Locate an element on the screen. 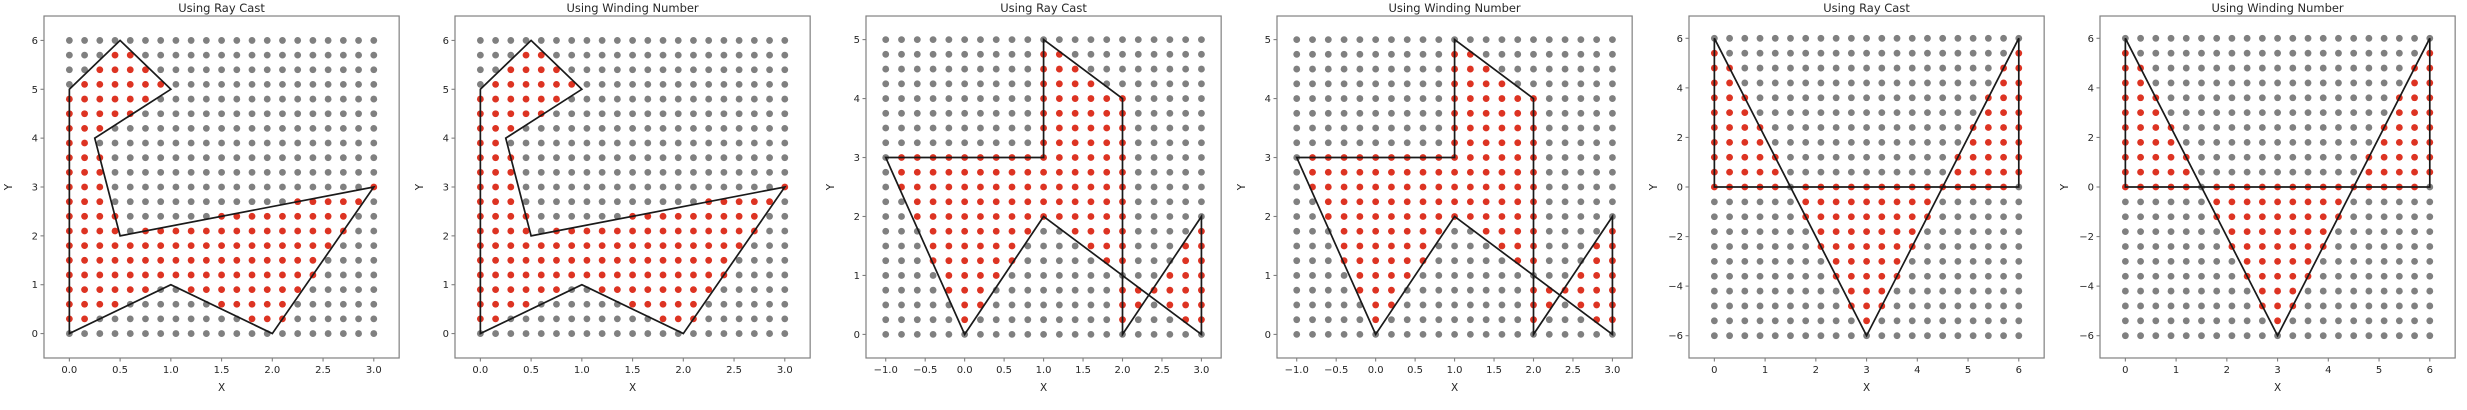 This screenshot has height=410, width=2467. y-tick-label: 4 is located at coordinates (35, 139).